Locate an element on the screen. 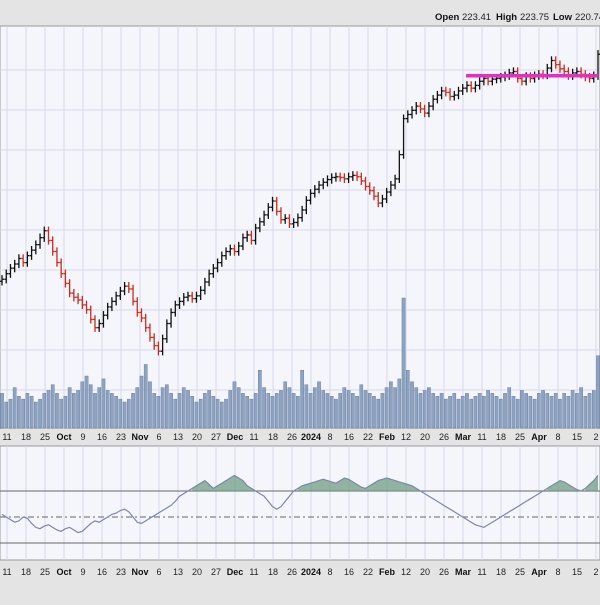 The width and height of the screenshot is (600, 605). x-tick-label: Nov is located at coordinates (139, 437).